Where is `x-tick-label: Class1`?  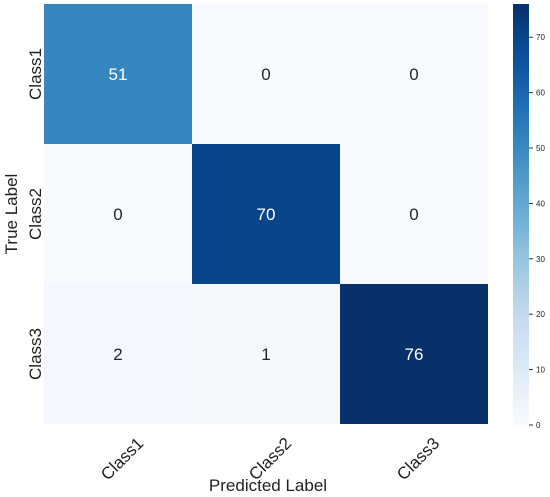
x-tick-label: Class1 is located at coordinates (122, 459).